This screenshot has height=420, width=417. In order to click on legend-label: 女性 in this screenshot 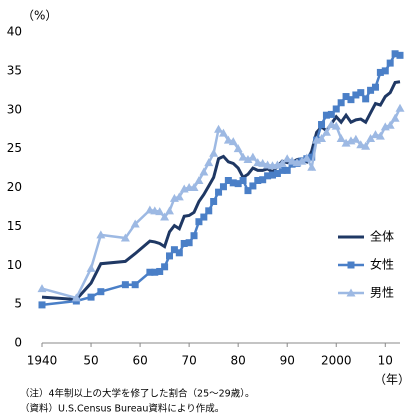, I will do `click(382, 264)`.